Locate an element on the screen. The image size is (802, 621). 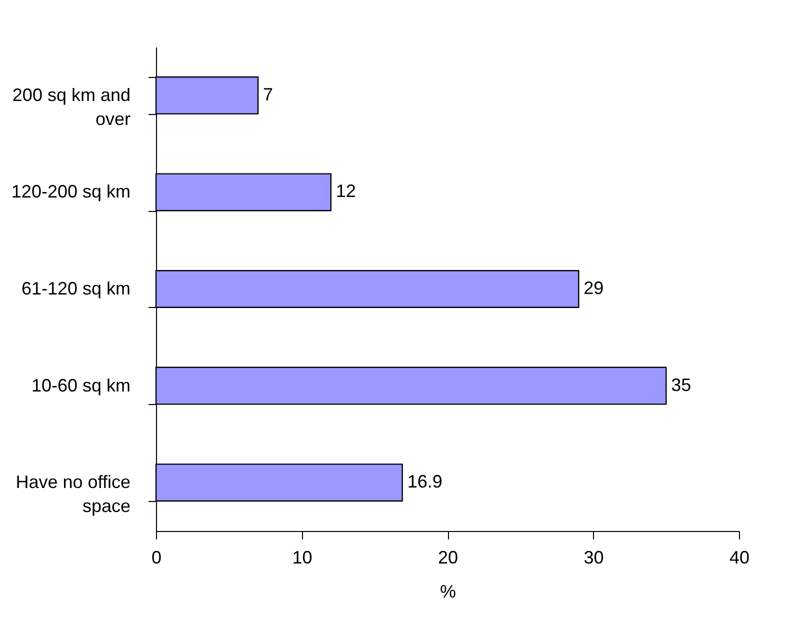
data-label: 29 is located at coordinates (594, 288).